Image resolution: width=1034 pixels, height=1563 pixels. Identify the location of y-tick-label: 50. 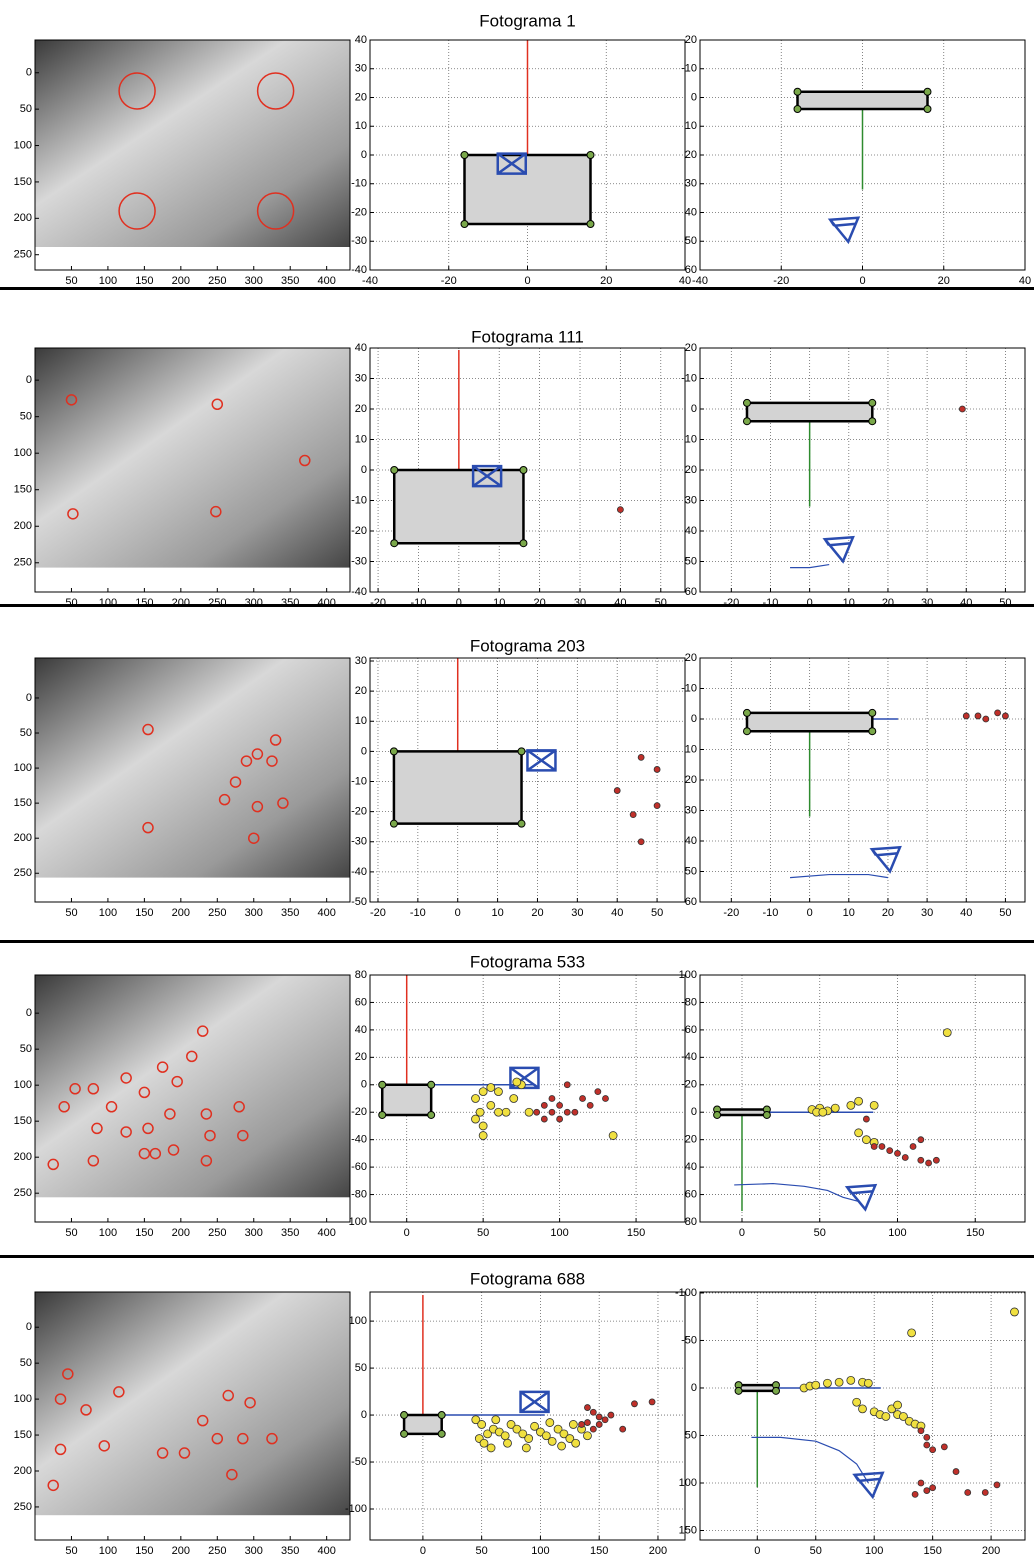
(691, 241).